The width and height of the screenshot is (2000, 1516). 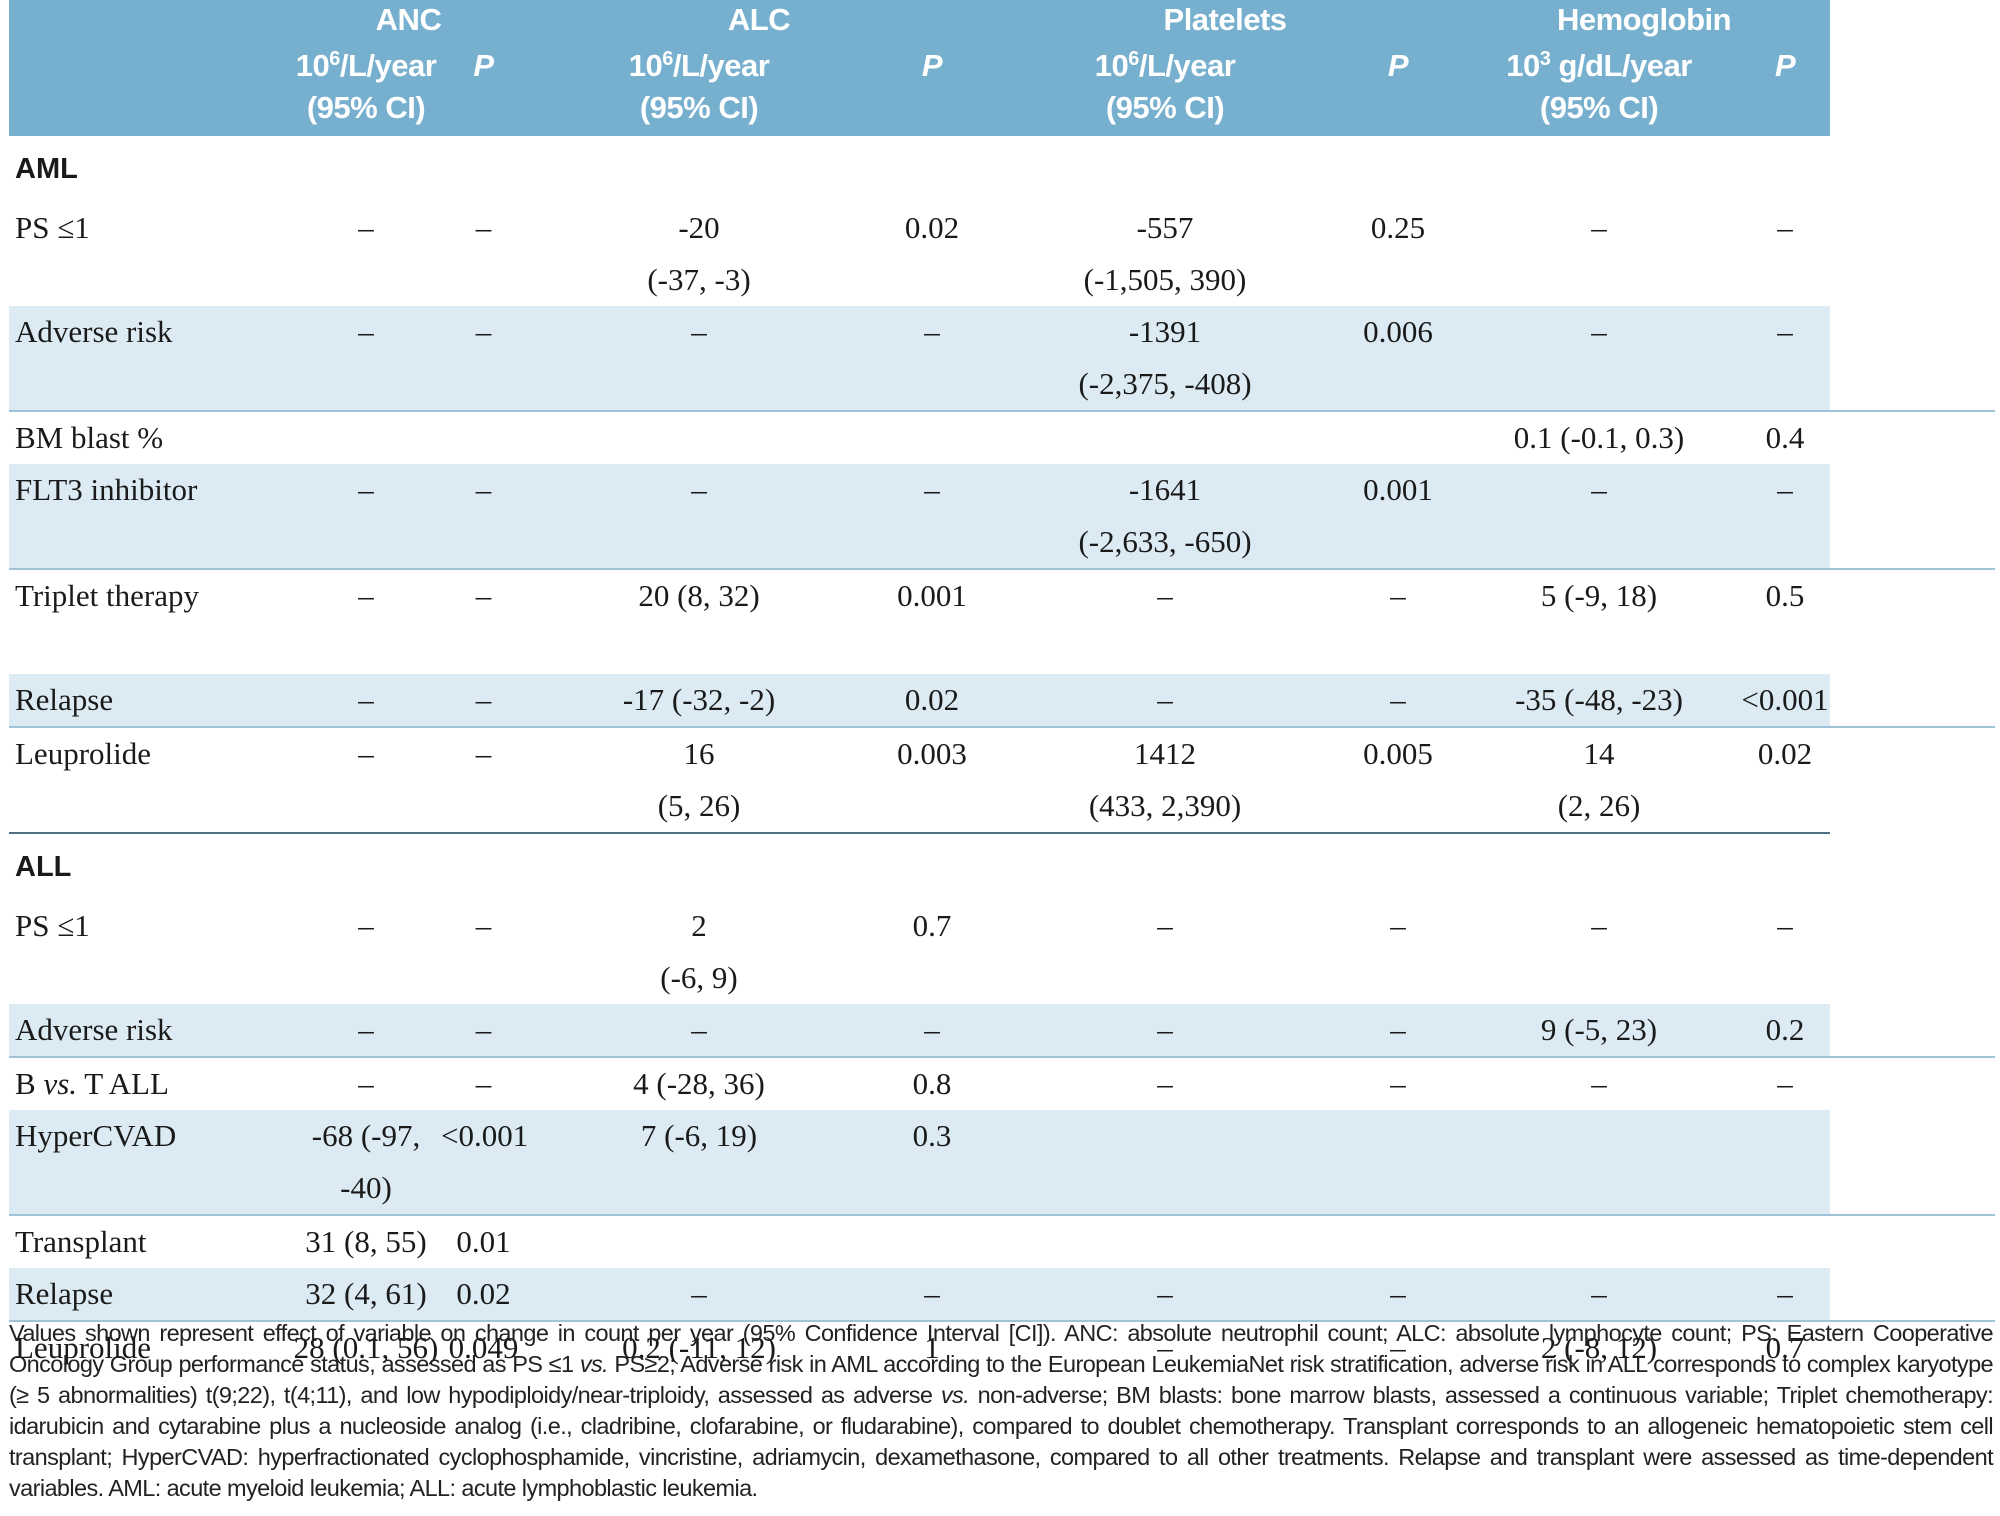 I want to click on cell-value: 0.006, so click(x=1398, y=331).